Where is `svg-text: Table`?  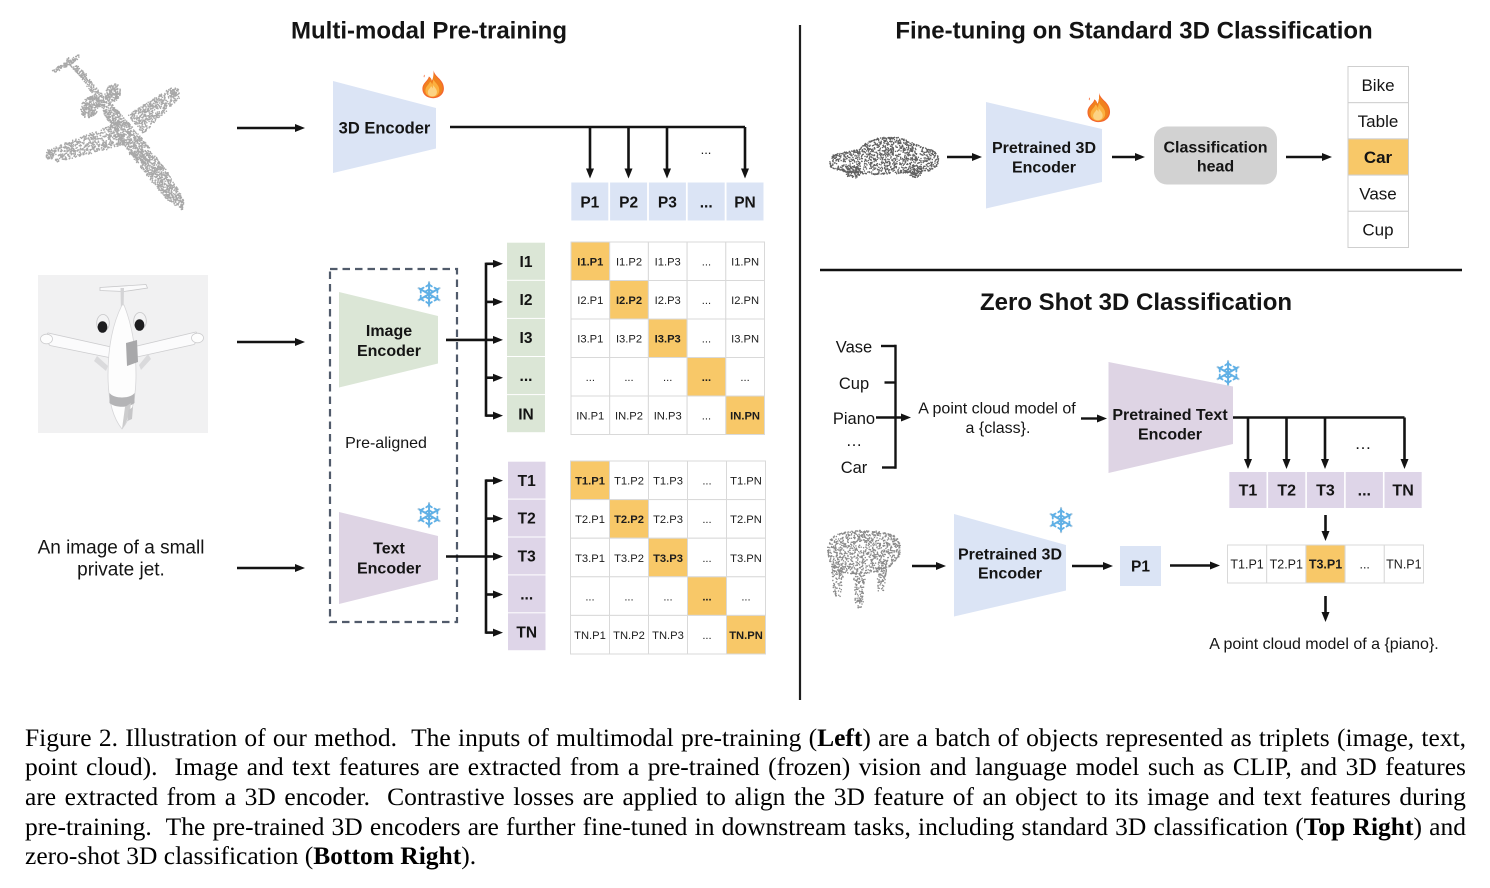
svg-text: Table is located at coordinates (1378, 121).